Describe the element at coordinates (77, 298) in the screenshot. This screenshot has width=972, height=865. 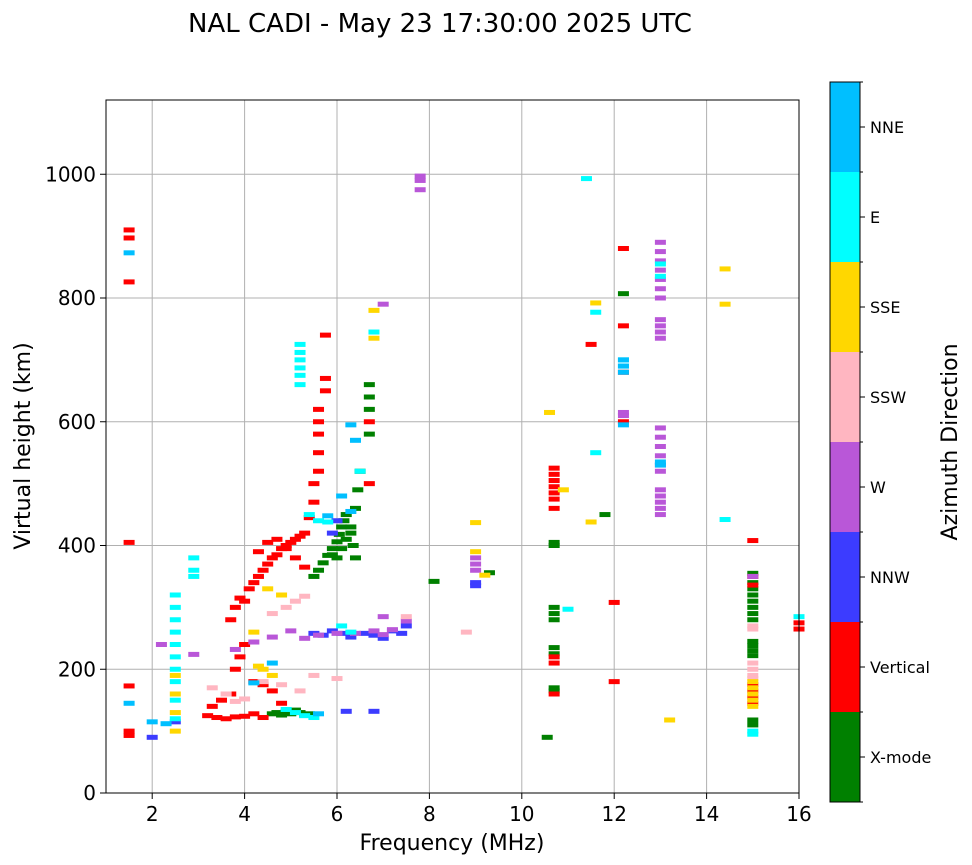
I see `y-tick-label: 800` at that location.